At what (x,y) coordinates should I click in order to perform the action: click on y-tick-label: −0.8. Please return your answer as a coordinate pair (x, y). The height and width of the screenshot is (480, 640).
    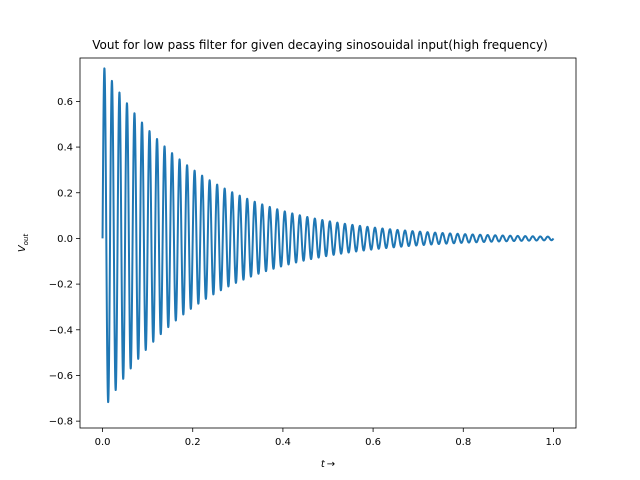
    Looking at the image, I should click on (61, 422).